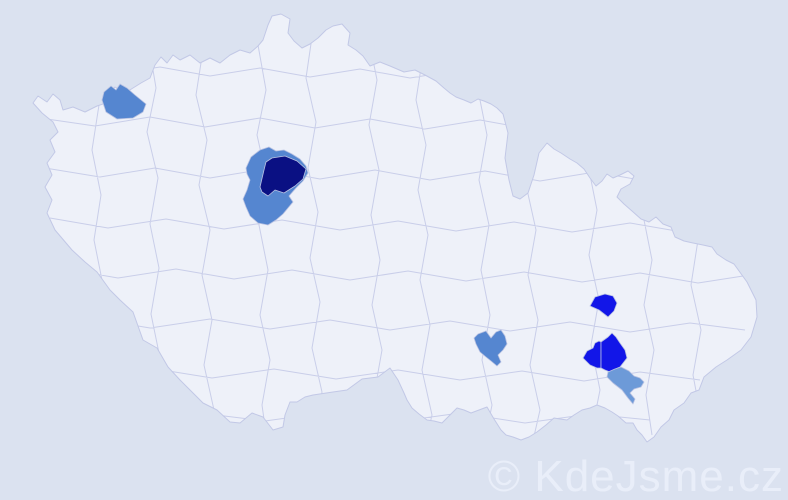 The width and height of the screenshot is (788, 500). What do you see at coordinates (636, 476) in the screenshot?
I see `watermark-link: © KdeJsme.cz` at bounding box center [636, 476].